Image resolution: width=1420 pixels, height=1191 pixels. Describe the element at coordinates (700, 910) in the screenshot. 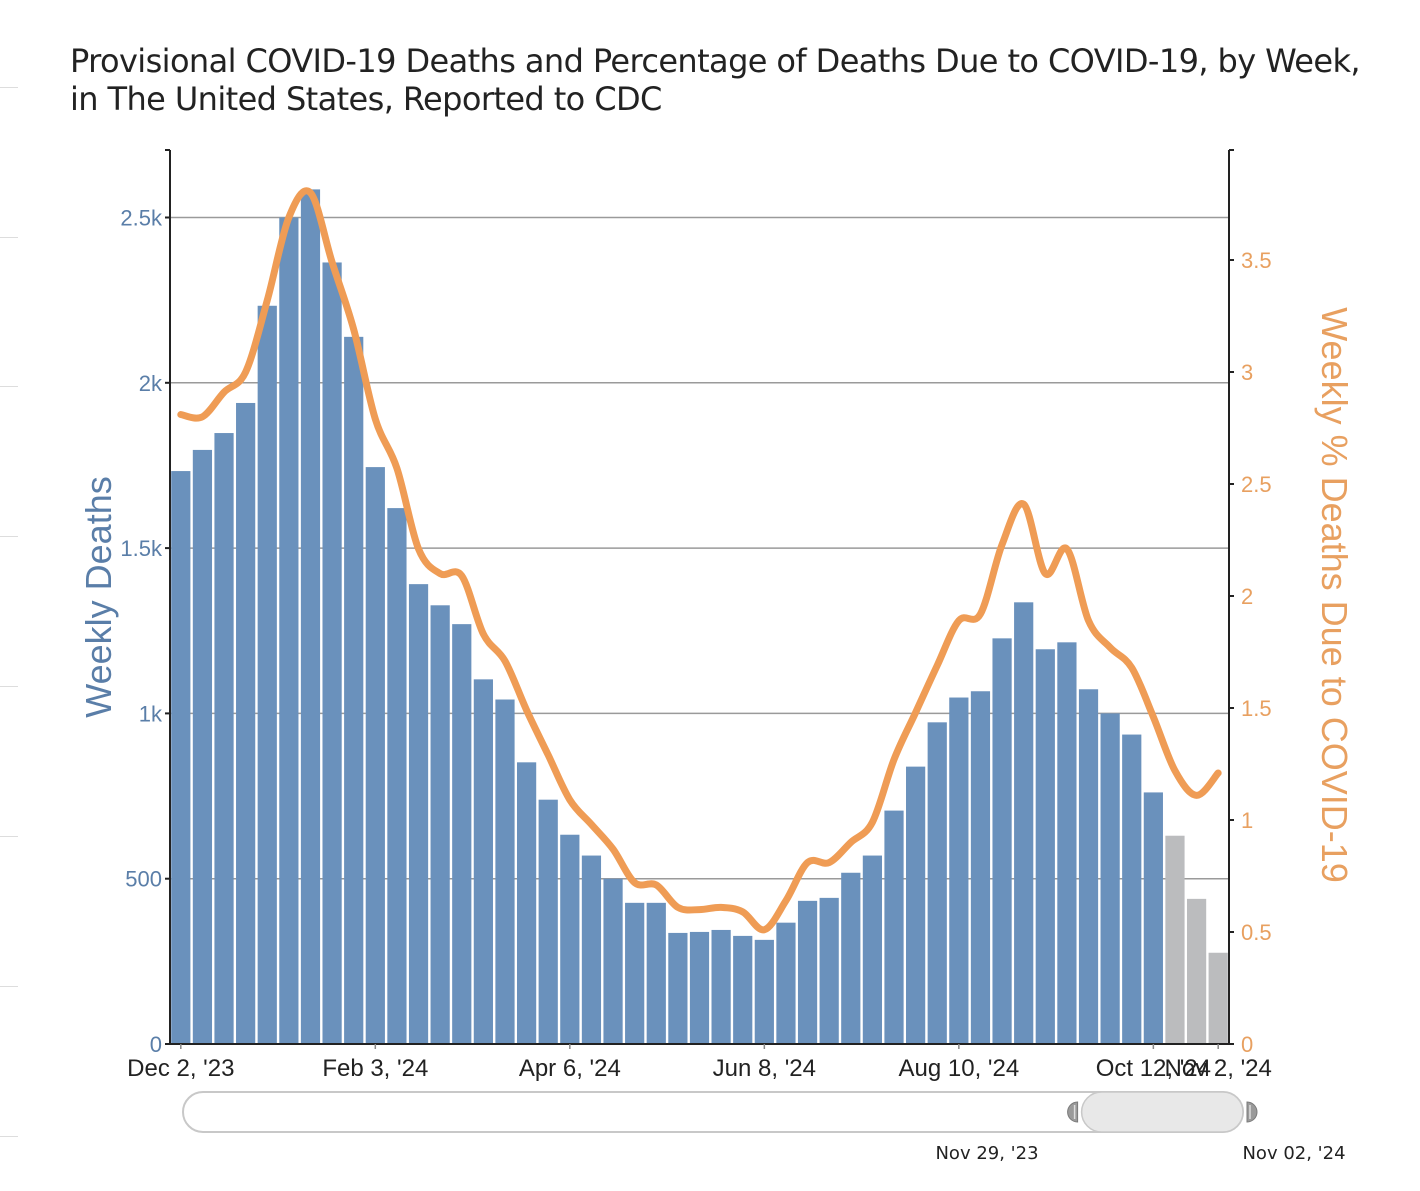

I see `pct-point: May 18, '24: 0.6%` at that location.